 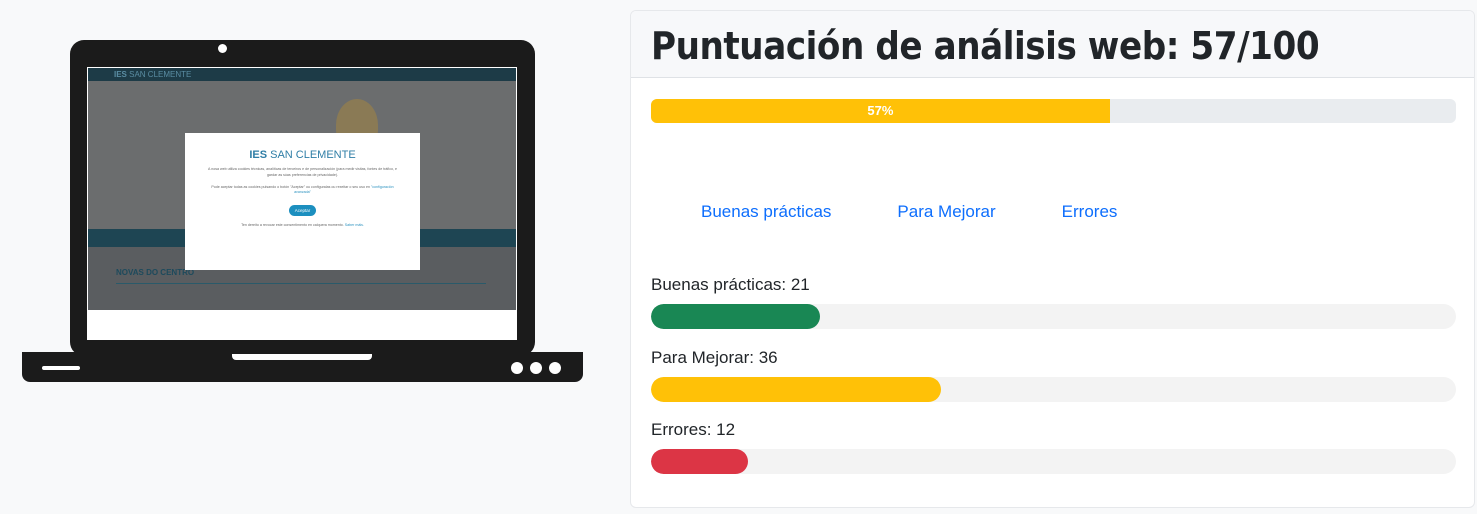 What do you see at coordinates (302, 74) in the screenshot?
I see `site-header: IES SAN CLEMENTE` at bounding box center [302, 74].